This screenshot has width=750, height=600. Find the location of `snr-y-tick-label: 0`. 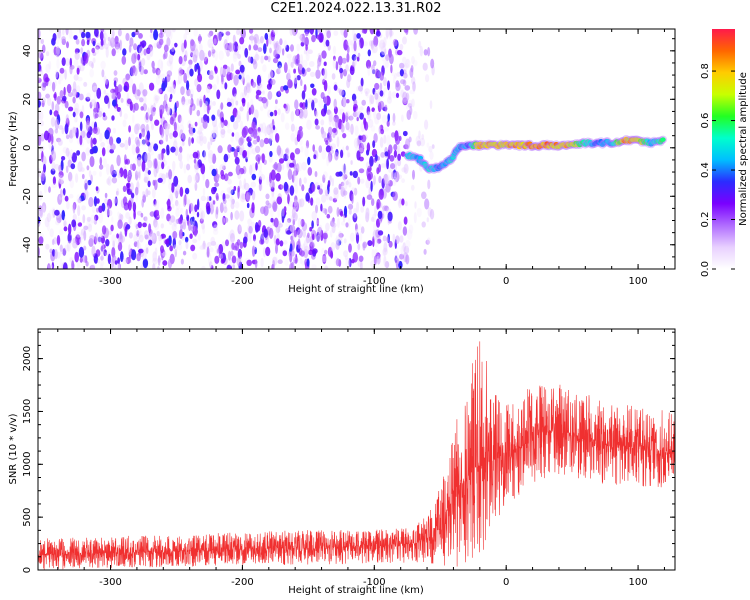

snr-y-tick-label: 0 is located at coordinates (27, 570).